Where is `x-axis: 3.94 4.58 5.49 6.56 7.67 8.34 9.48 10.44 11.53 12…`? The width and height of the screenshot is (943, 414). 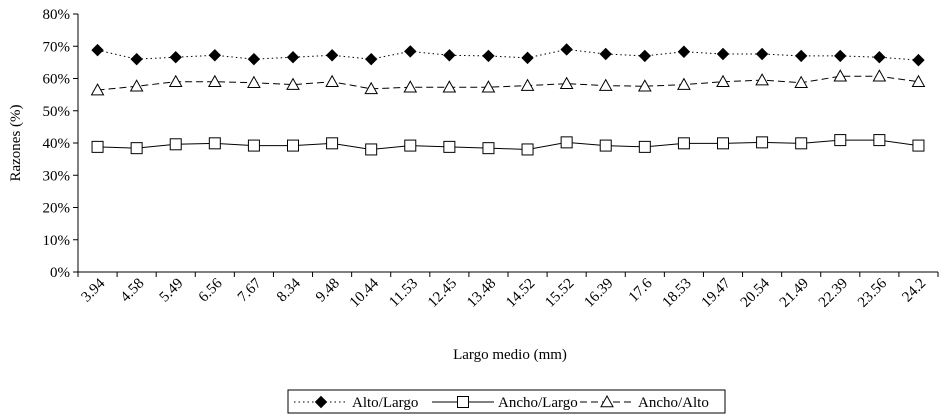 x-axis: 3.94 4.58 5.49 6.56 7.67 8.34 9.48 10.44 11.53 12… is located at coordinates (508, 291).